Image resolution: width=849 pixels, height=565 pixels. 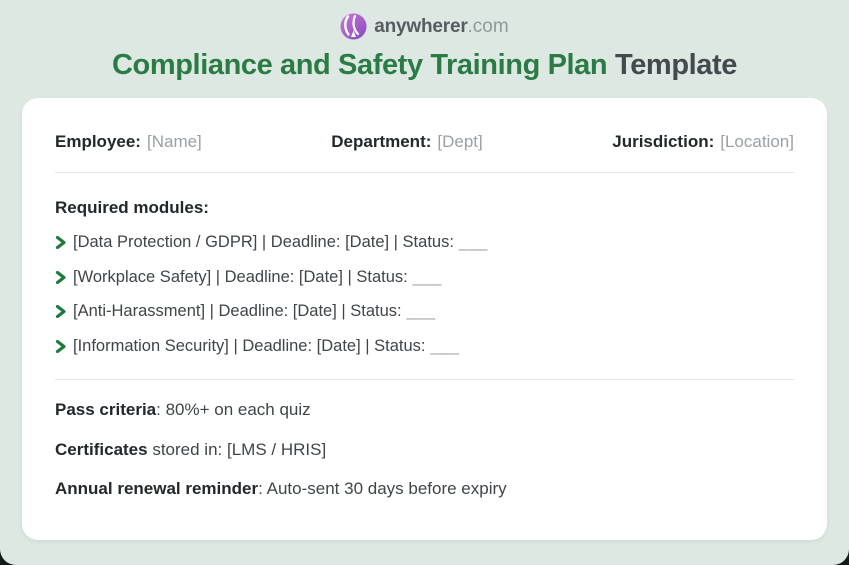 I want to click on brand-globe-icon, so click(x=353, y=26).